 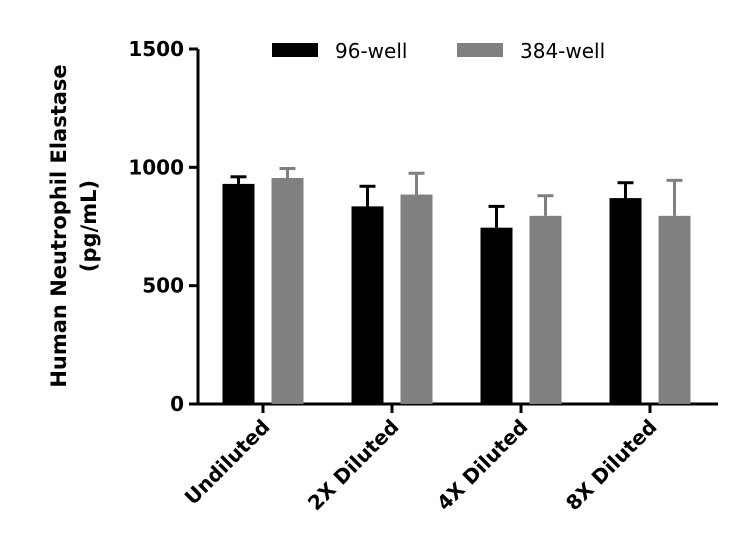 I want to click on x-tick-label: 4X Diluted, so click(x=482, y=465).